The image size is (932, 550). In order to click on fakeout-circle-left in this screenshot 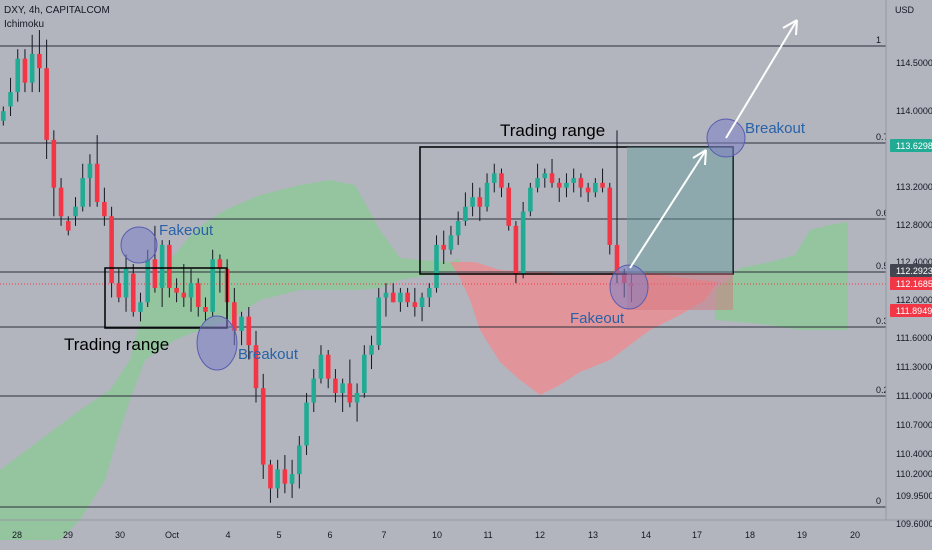, I will do `click(139, 245)`.